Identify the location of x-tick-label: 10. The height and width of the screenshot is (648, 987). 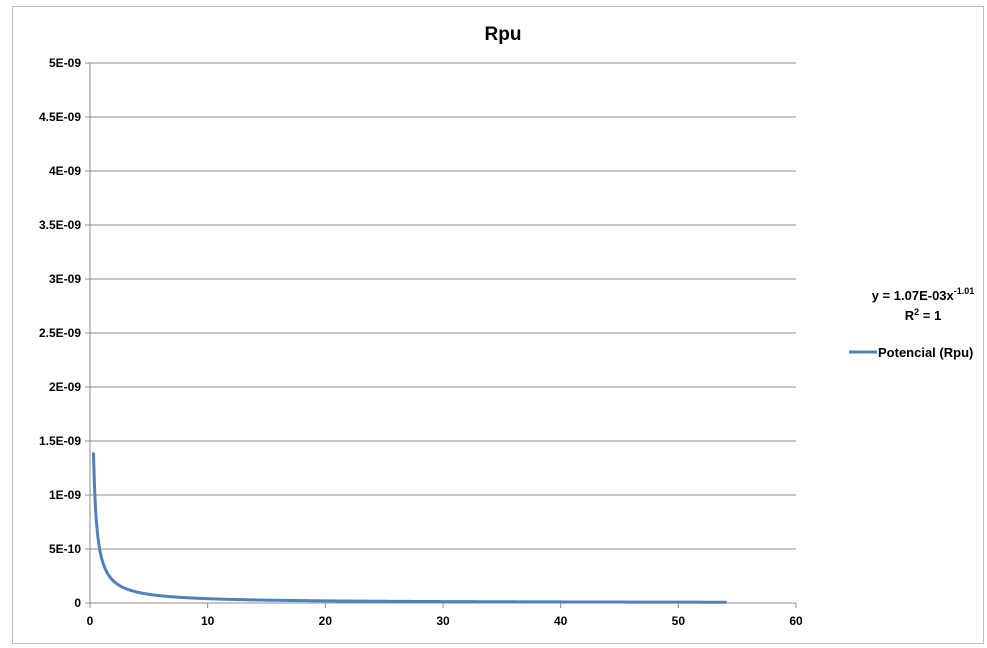
(208, 621).